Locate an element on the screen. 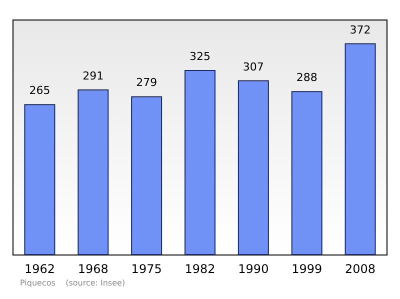  data-label: 325 is located at coordinates (200, 57).